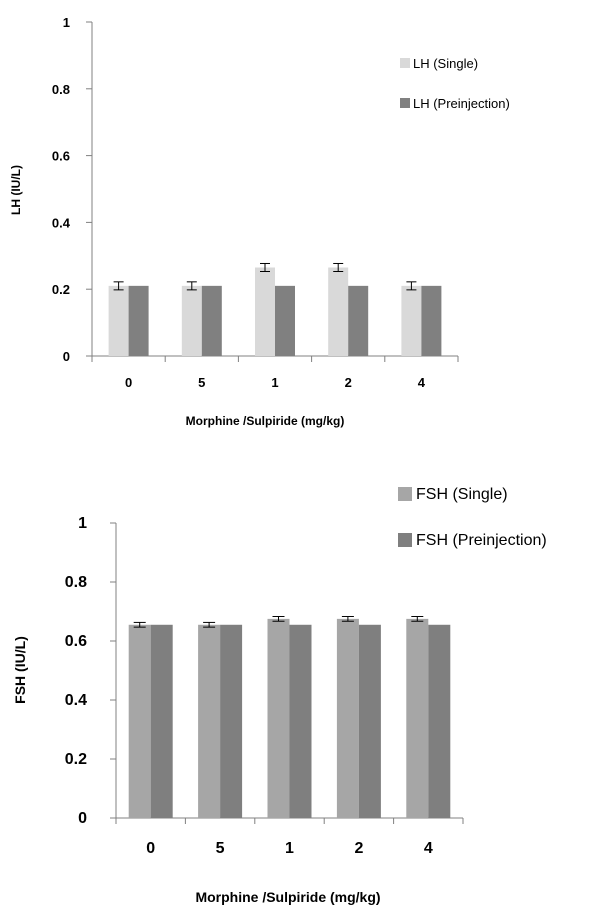 This screenshot has height=909, width=604. I want to click on legend: FSH (Single) FSH (Preinjection), so click(472, 517).